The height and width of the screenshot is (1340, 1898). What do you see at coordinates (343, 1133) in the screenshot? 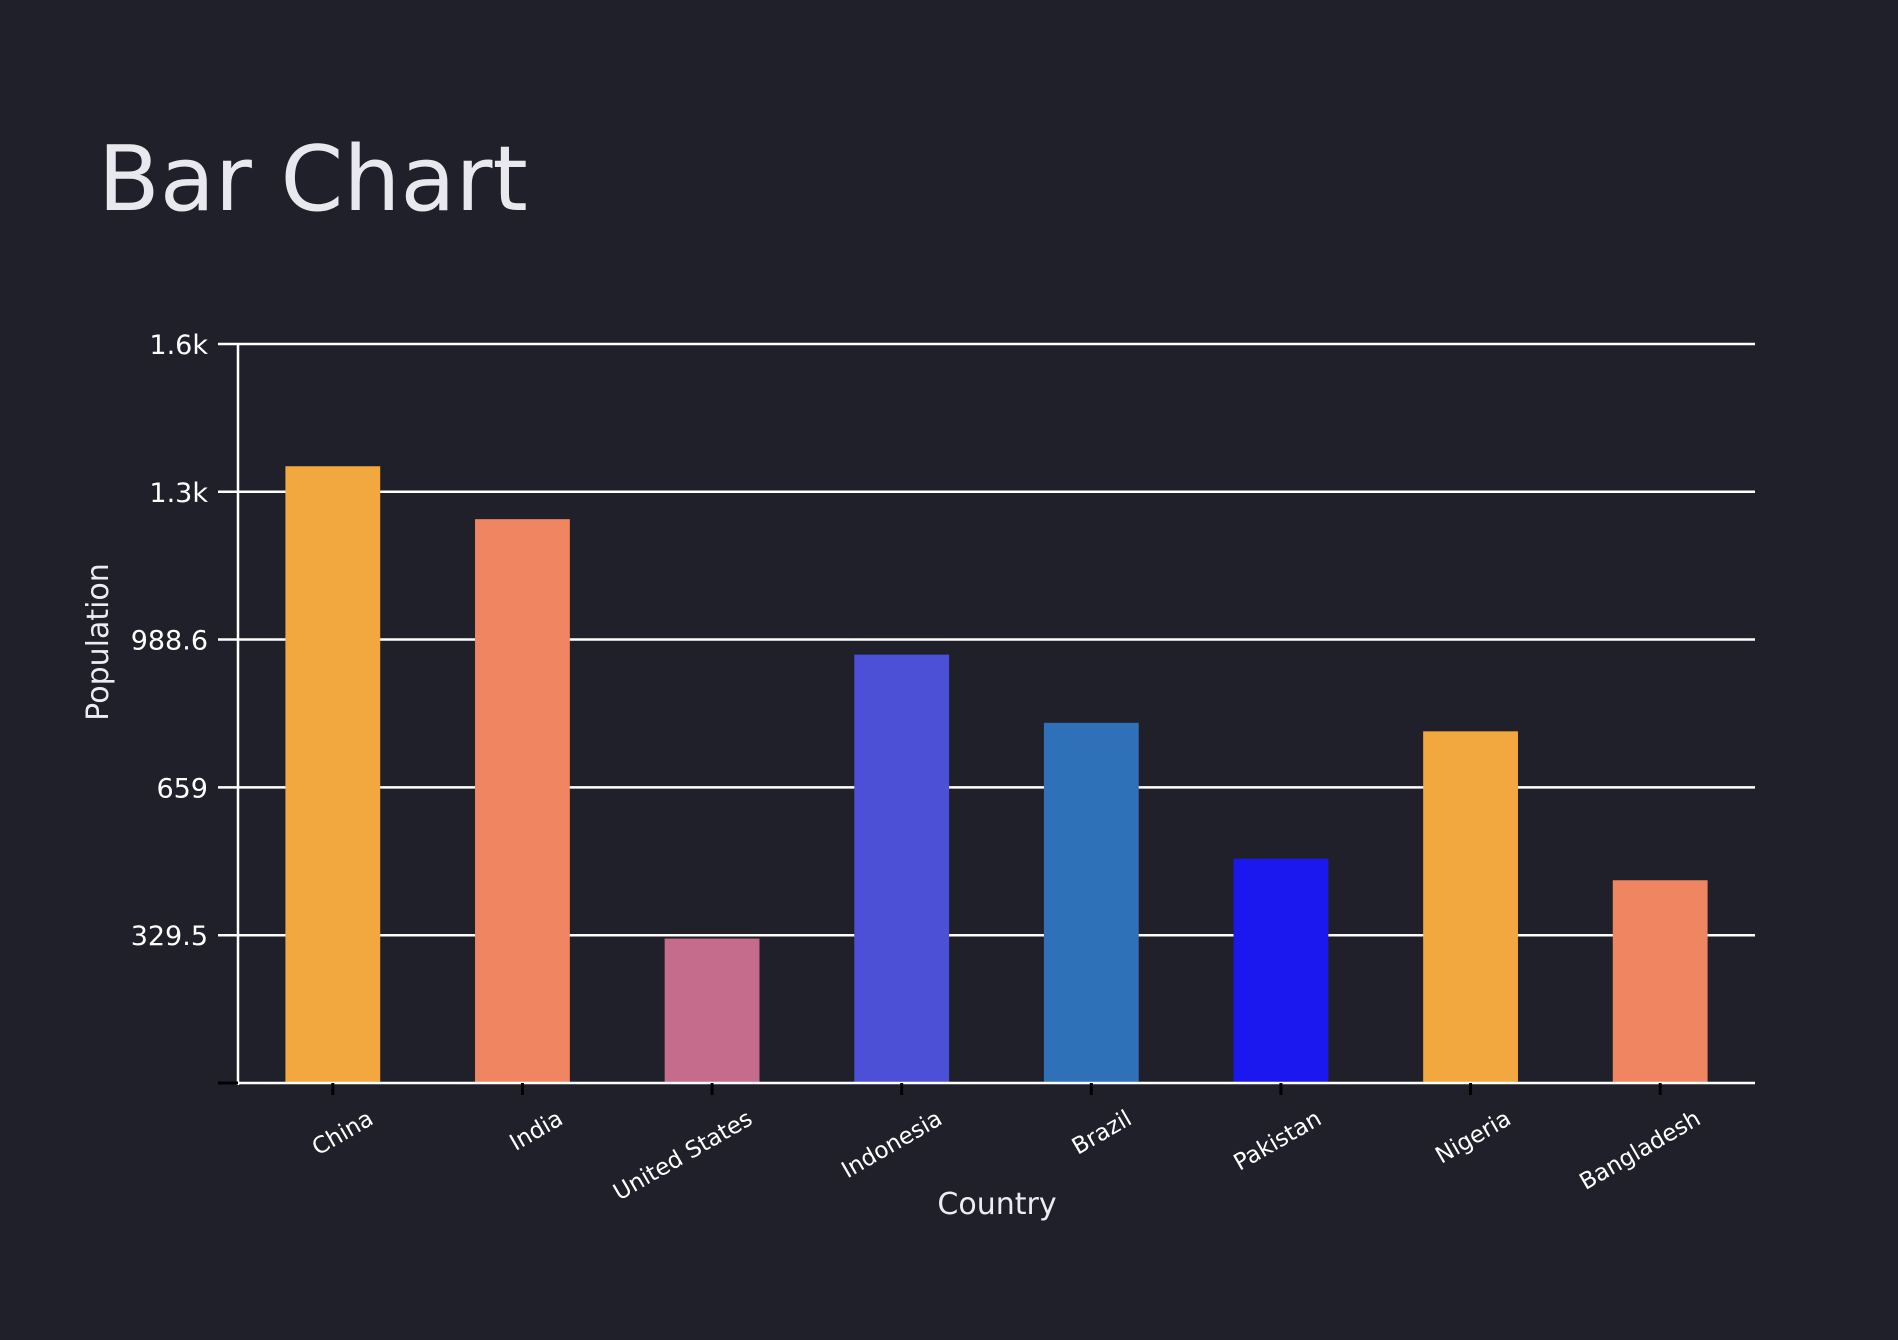
I see `x-tick-label: China` at bounding box center [343, 1133].